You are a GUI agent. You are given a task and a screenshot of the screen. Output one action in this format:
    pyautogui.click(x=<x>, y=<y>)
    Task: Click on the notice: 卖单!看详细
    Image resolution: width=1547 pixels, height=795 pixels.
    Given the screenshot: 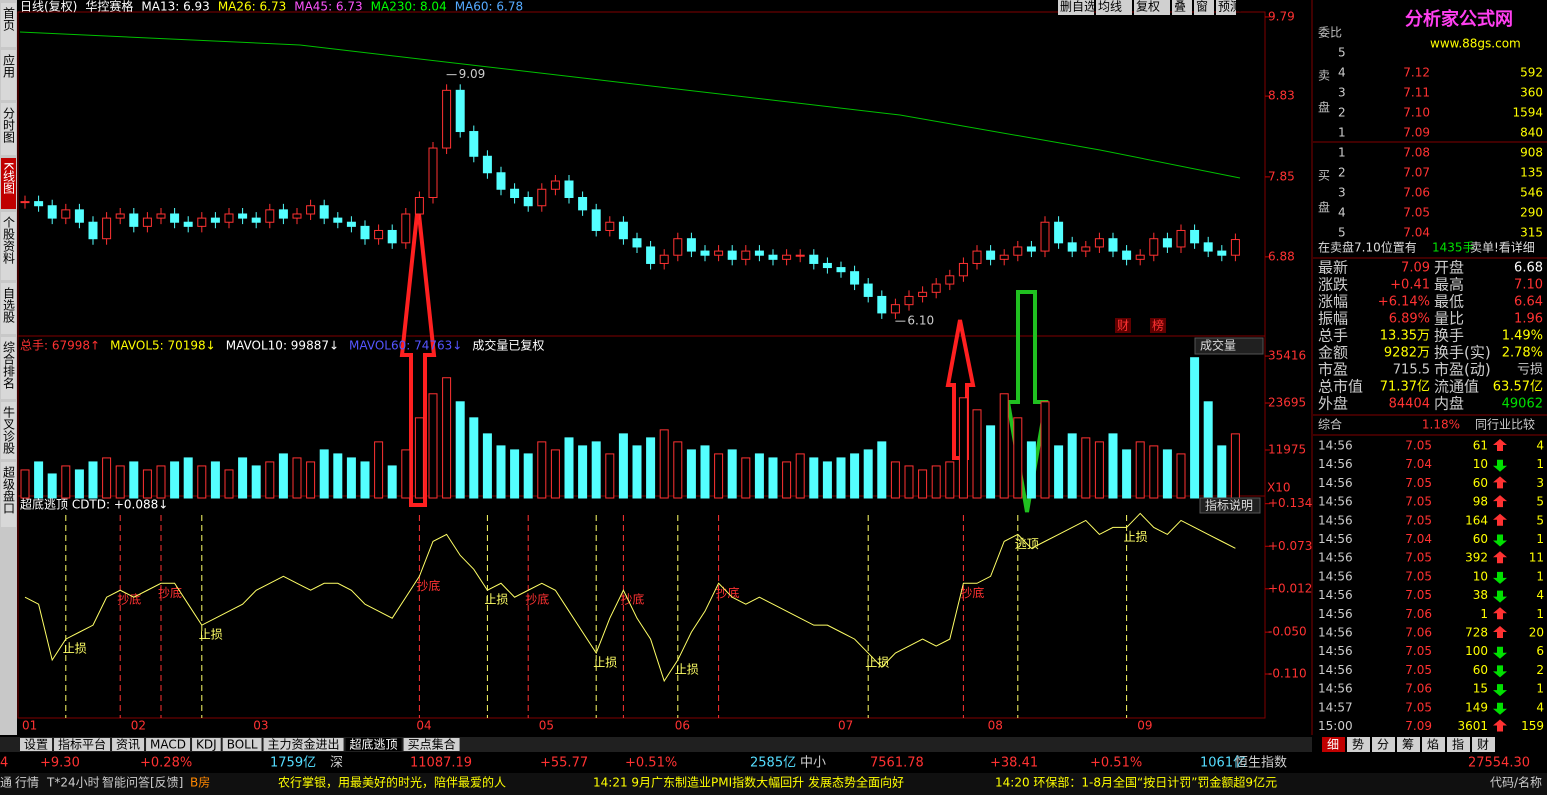 What is the action you would take?
    pyautogui.click(x=1502, y=247)
    